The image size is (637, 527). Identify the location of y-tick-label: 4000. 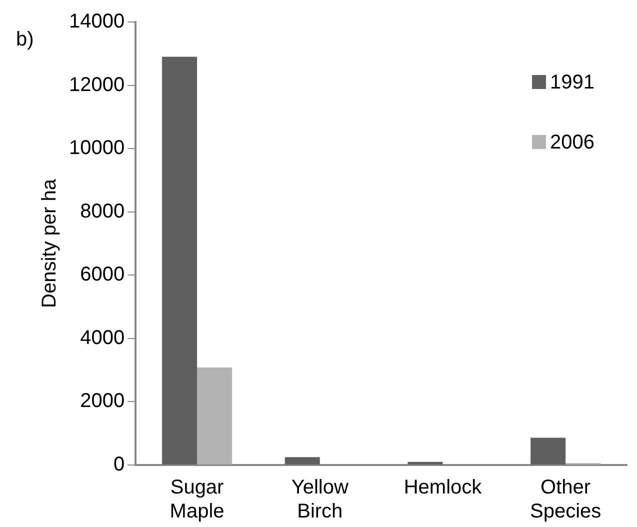
(102, 337).